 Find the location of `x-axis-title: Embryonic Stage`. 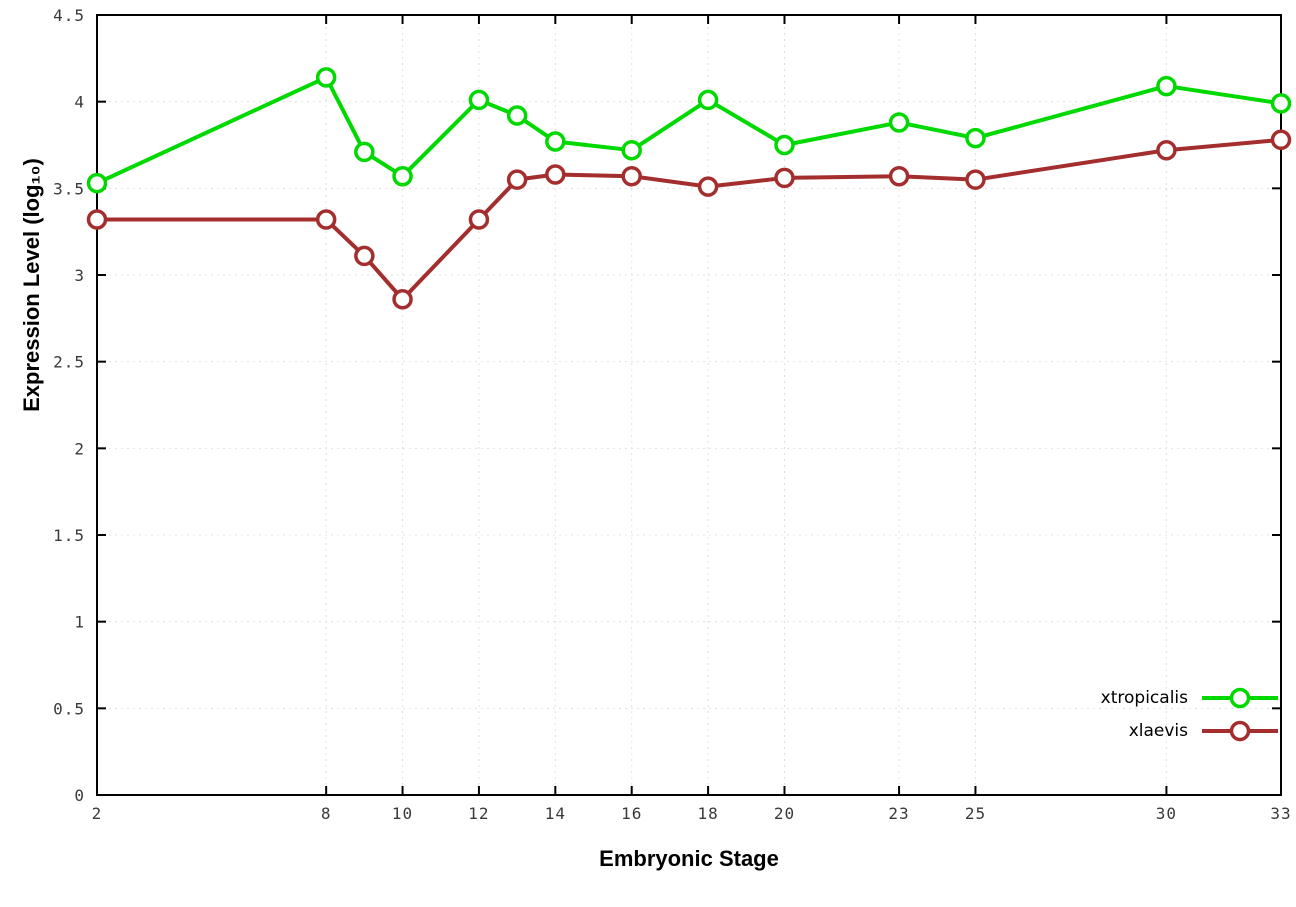

x-axis-title: Embryonic Stage is located at coordinates (689, 858).